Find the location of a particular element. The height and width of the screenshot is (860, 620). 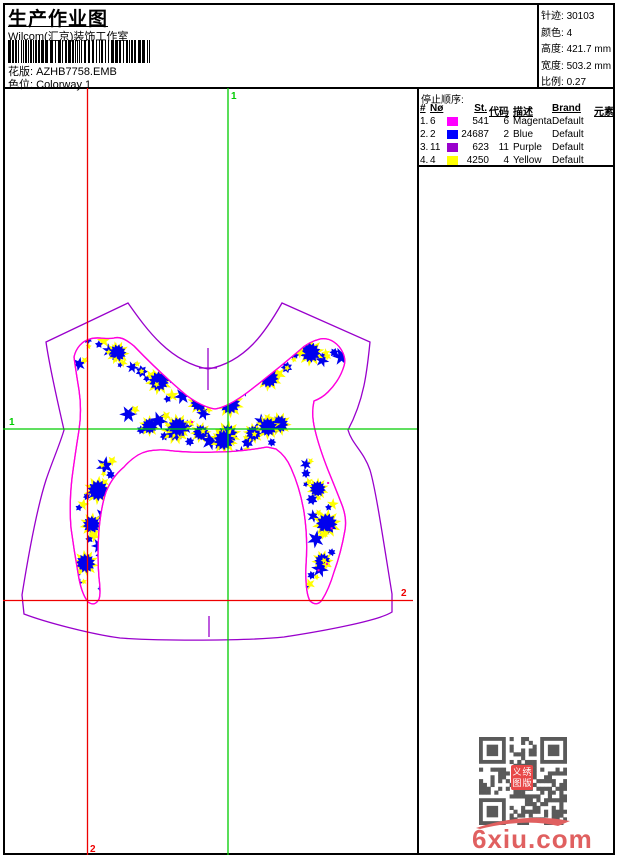

column-header-1: Nø is located at coordinates (437, 108).